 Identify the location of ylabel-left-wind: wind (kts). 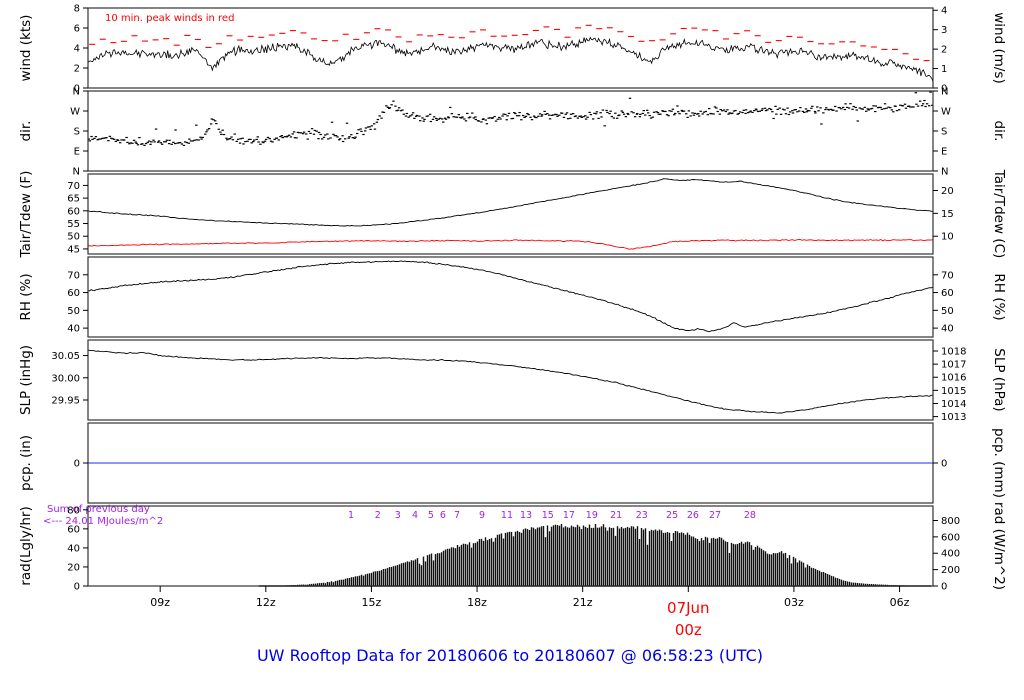
(26, 48).